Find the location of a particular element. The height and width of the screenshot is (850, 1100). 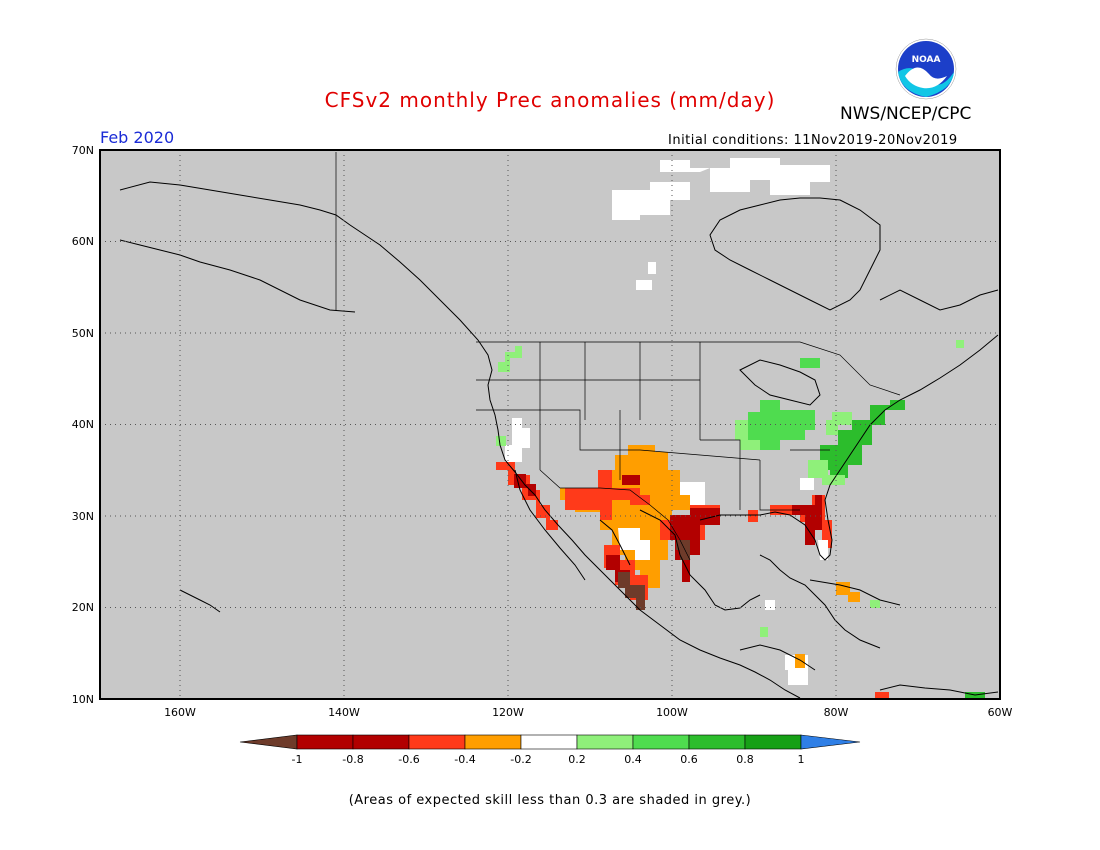

central-america-dry-cell is located at coordinates (800, 661).